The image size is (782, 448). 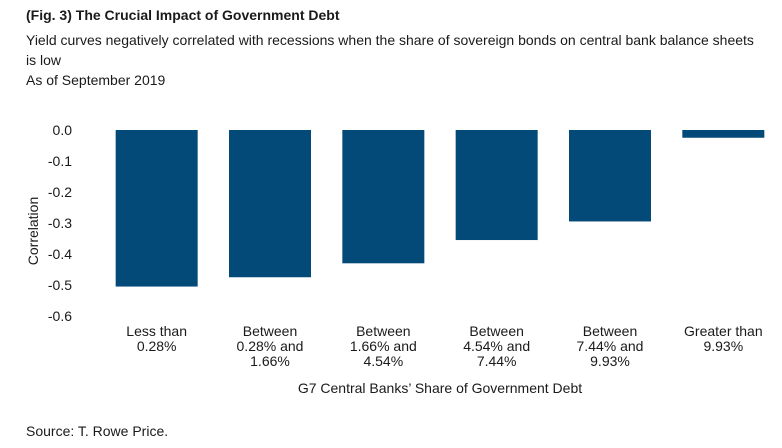 I want to click on x-tick-label: Less than, so click(x=156, y=331).